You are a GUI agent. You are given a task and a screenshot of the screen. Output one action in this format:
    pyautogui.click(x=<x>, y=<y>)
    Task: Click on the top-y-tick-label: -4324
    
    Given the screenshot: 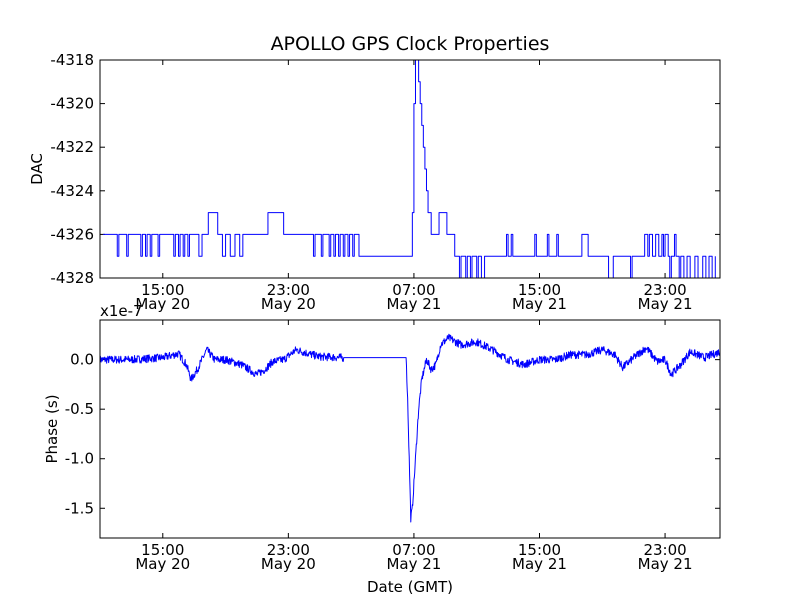 What is the action you would take?
    pyautogui.click(x=72, y=191)
    